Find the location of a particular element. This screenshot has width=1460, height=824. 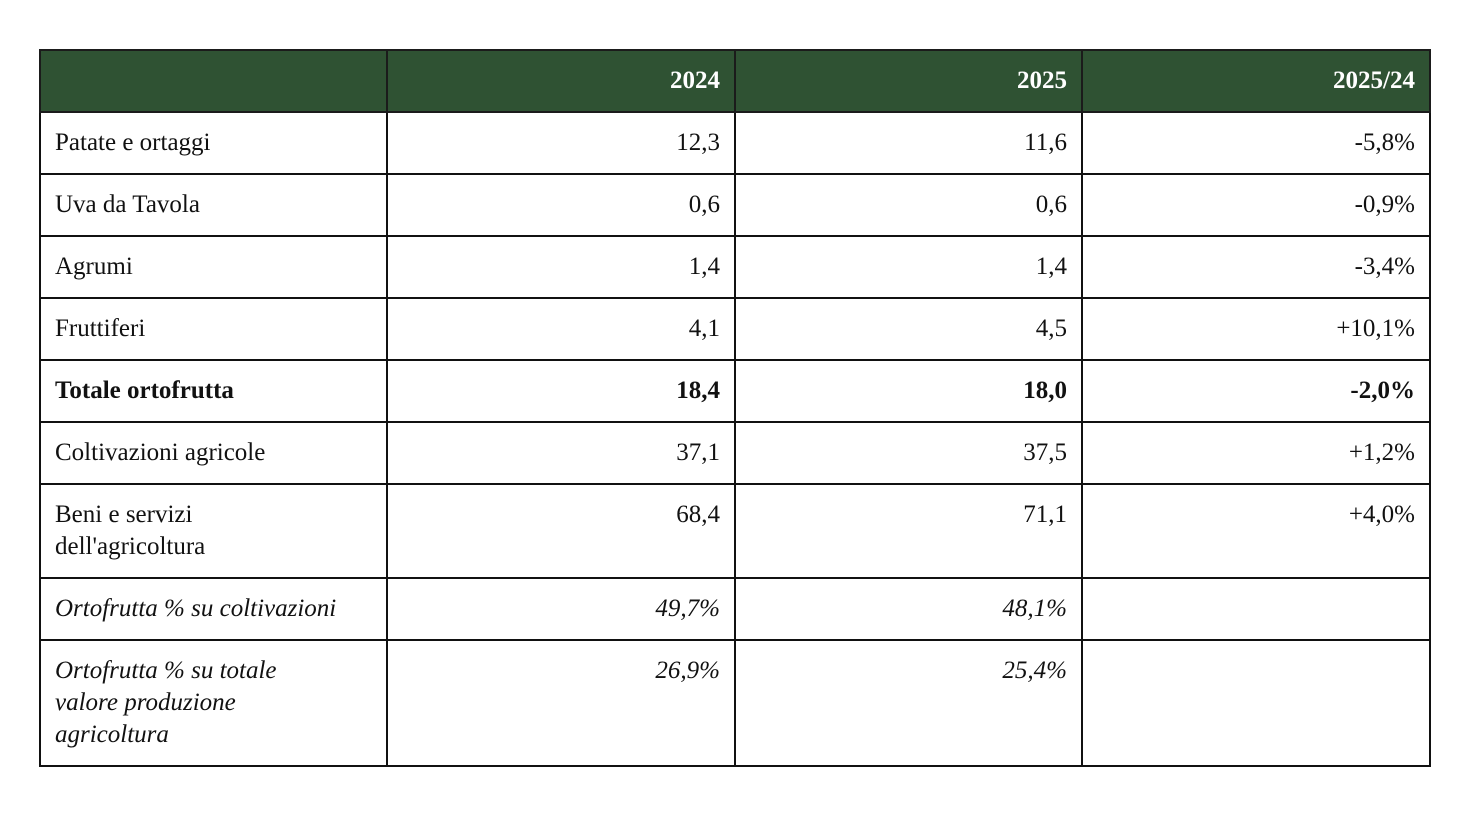

table-row-share: Ortofrutta % su coltivazioni 49,7% 48,1% is located at coordinates (735, 609).